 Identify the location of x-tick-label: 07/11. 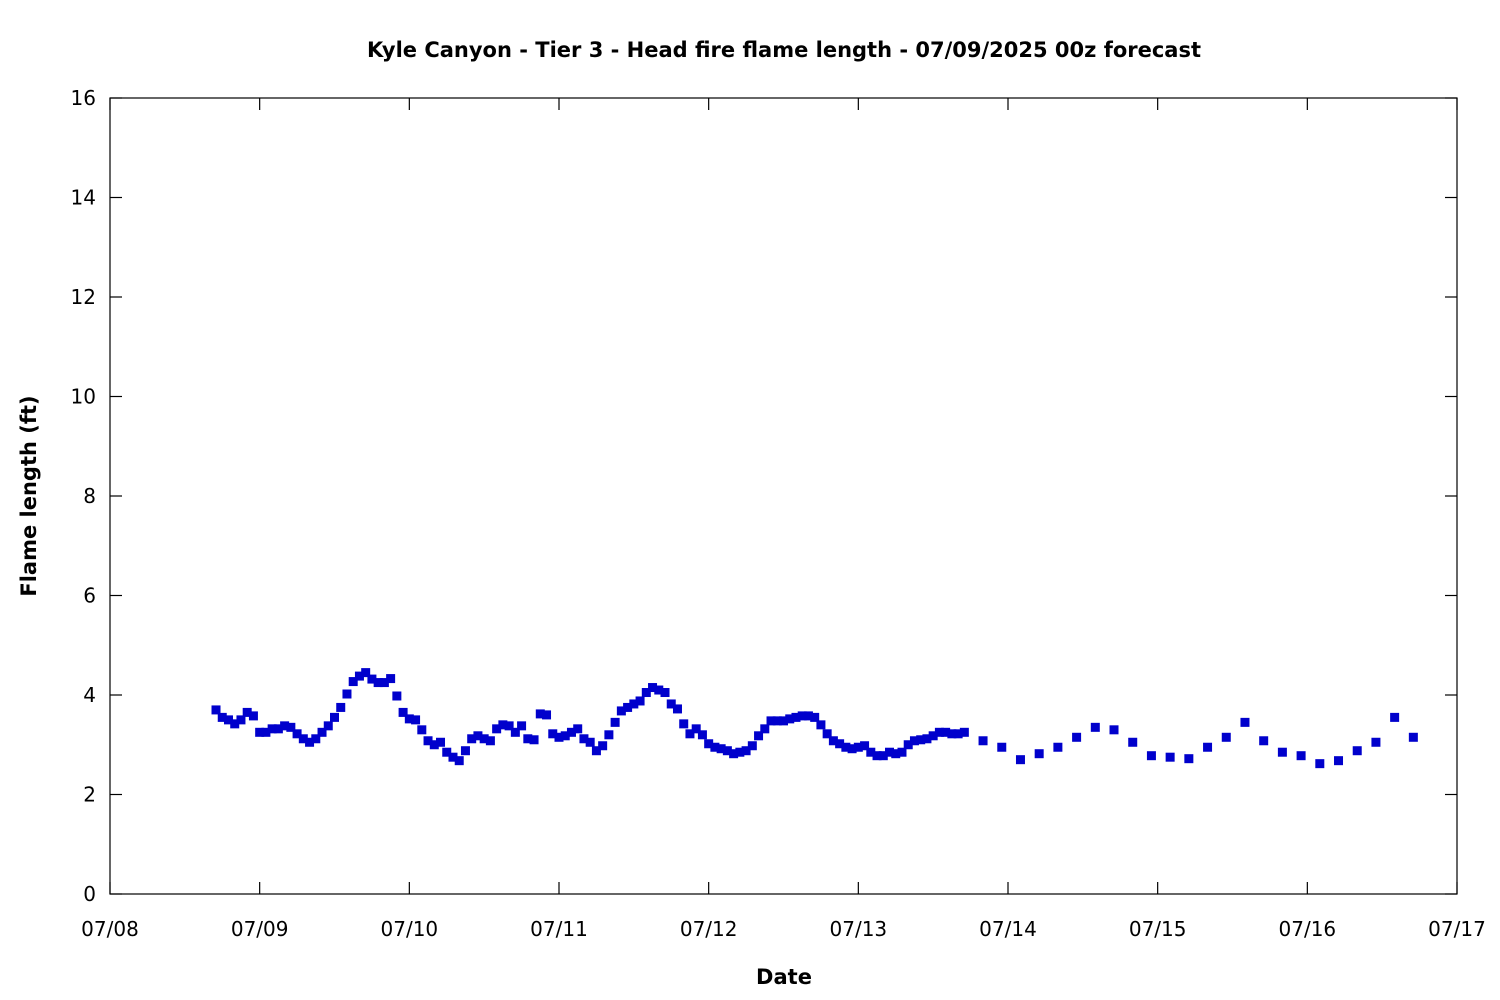
(559, 929).